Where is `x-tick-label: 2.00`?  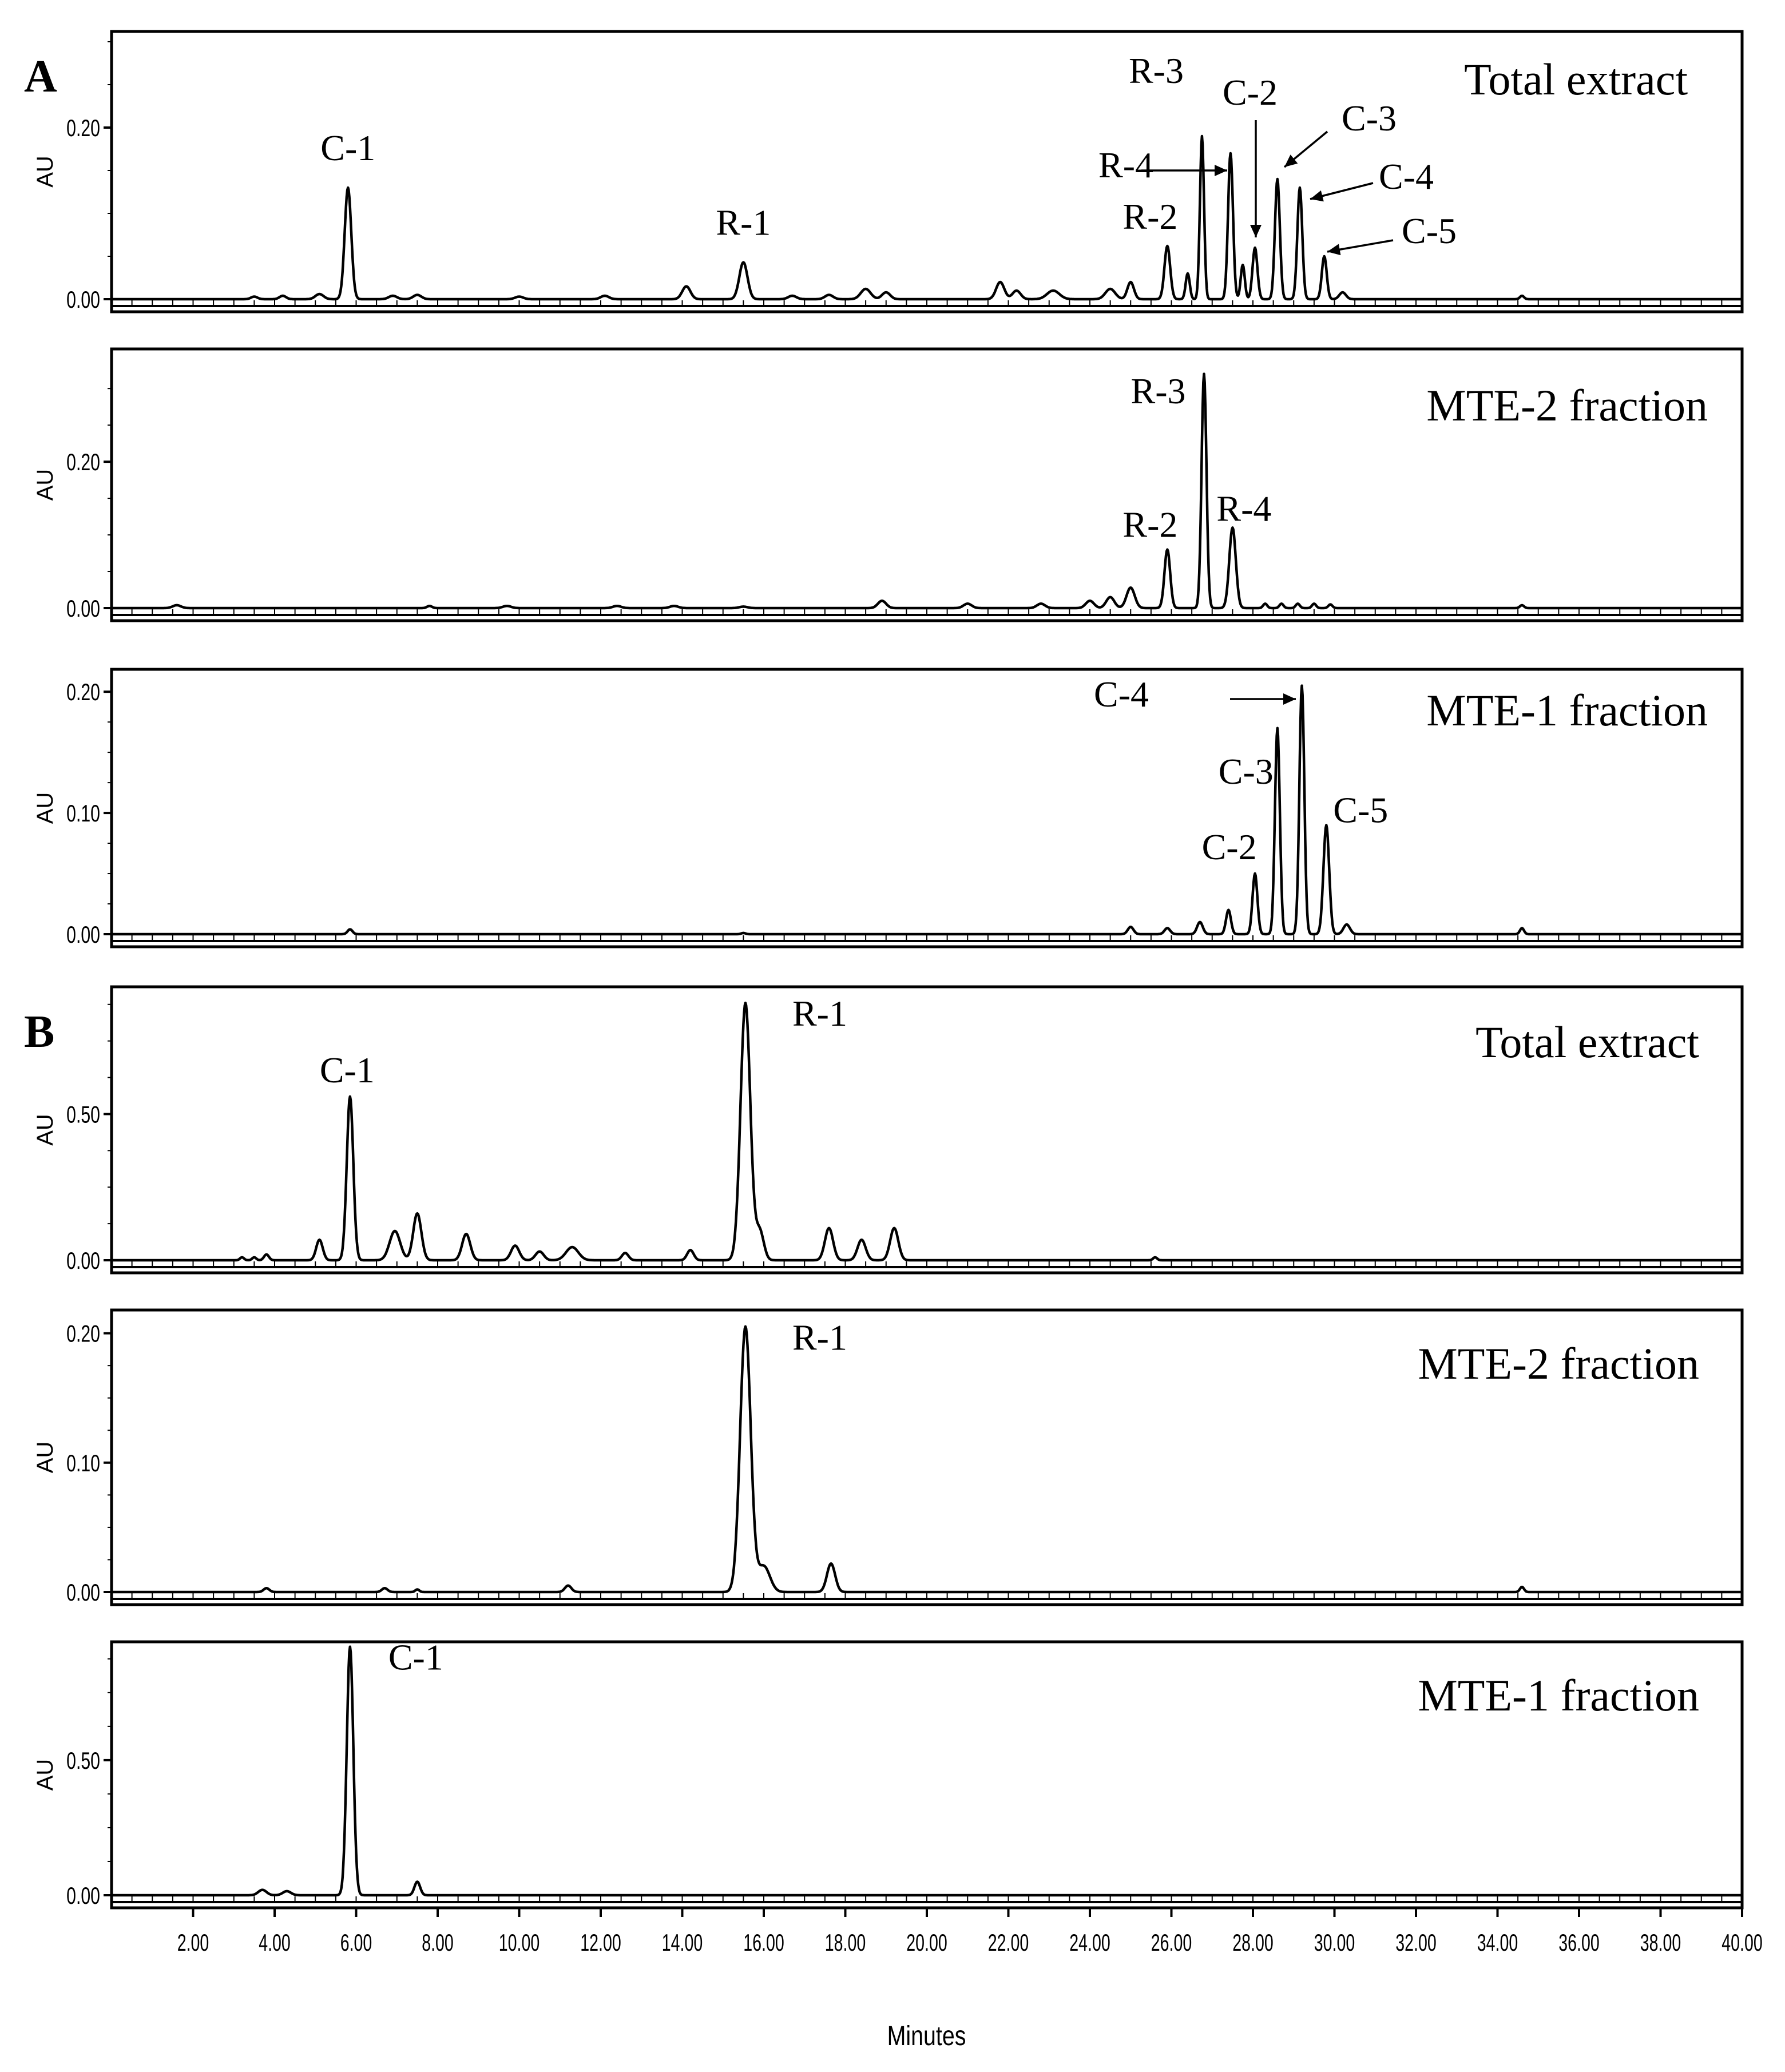 x-tick-label: 2.00 is located at coordinates (193, 1942).